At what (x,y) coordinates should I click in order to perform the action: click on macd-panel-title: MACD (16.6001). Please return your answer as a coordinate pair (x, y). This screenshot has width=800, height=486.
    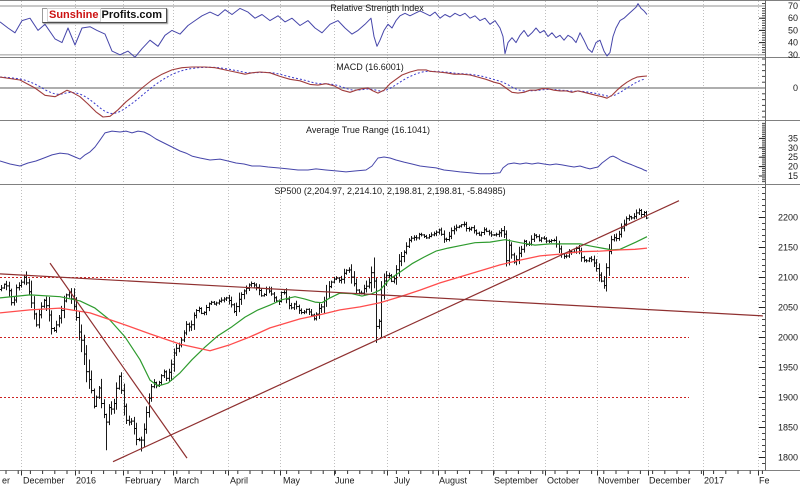
    Looking at the image, I should click on (370, 67).